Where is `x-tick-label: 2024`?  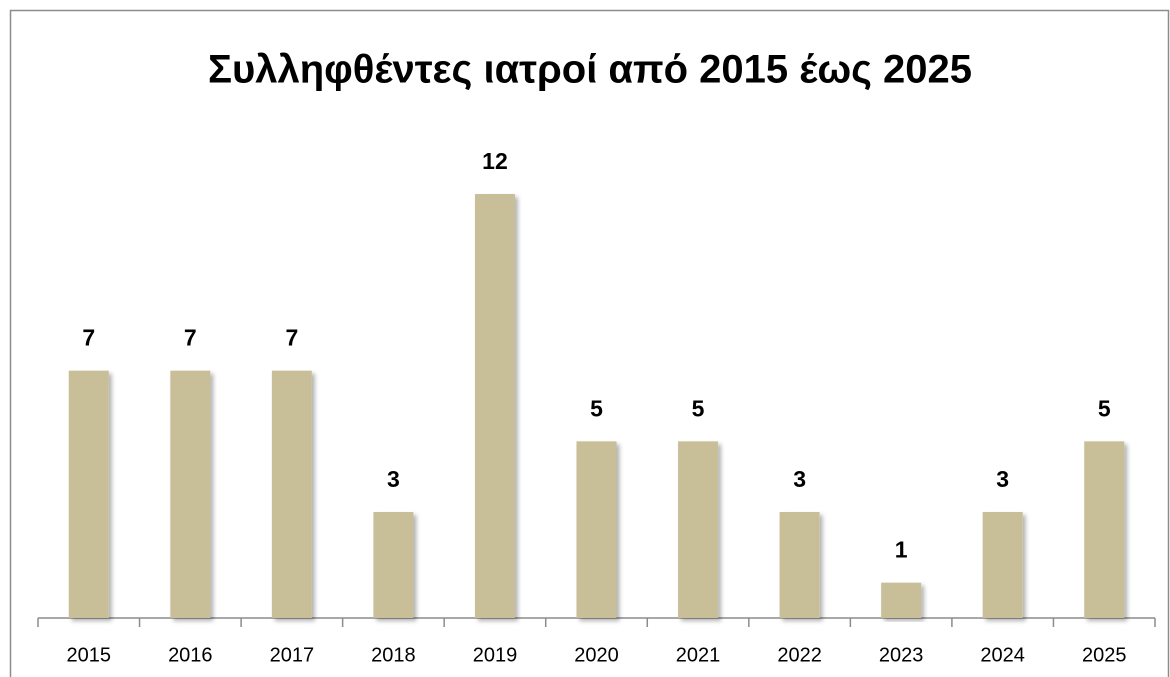
x-tick-label: 2024 is located at coordinates (1002, 655).